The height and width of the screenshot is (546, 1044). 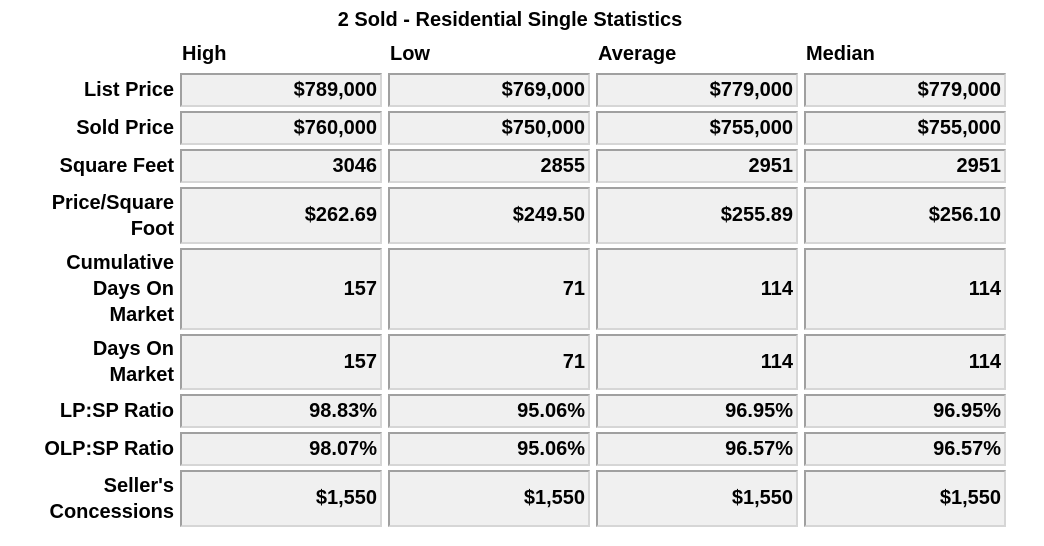 What do you see at coordinates (120, 289) in the screenshot?
I see `row-label-text: Cumulative Days On Market` at bounding box center [120, 289].